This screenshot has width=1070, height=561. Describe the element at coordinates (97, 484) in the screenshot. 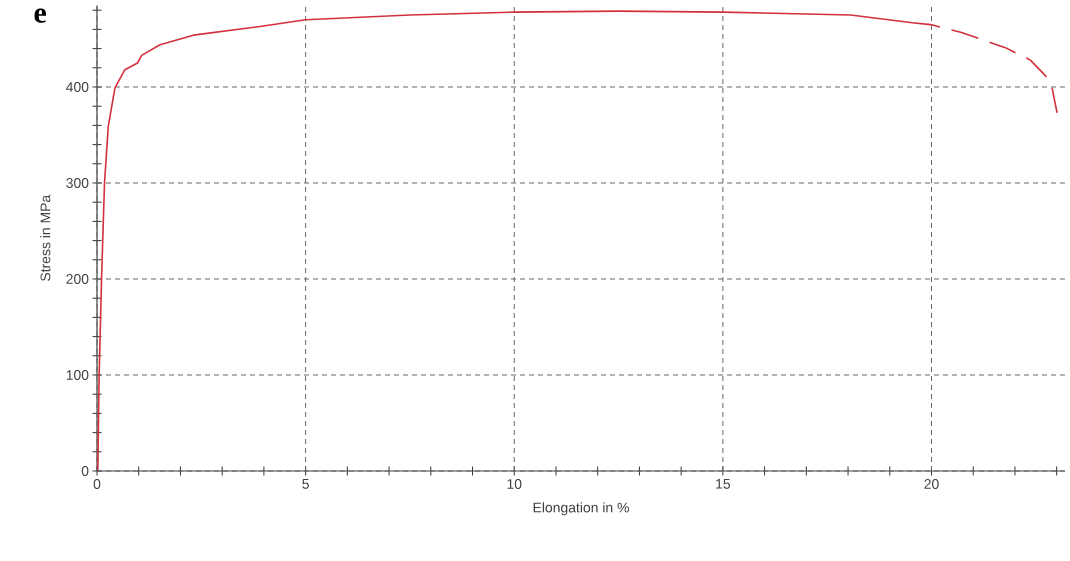

I see `x-tick-label: 0` at that location.